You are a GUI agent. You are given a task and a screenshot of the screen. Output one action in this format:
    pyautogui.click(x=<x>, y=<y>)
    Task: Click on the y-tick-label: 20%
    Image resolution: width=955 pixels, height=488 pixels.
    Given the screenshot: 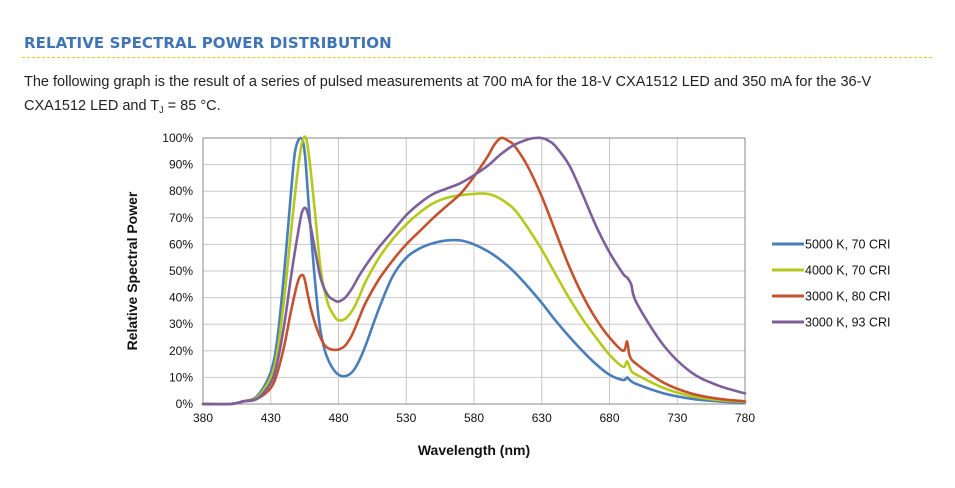 What is the action you would take?
    pyautogui.click(x=181, y=351)
    